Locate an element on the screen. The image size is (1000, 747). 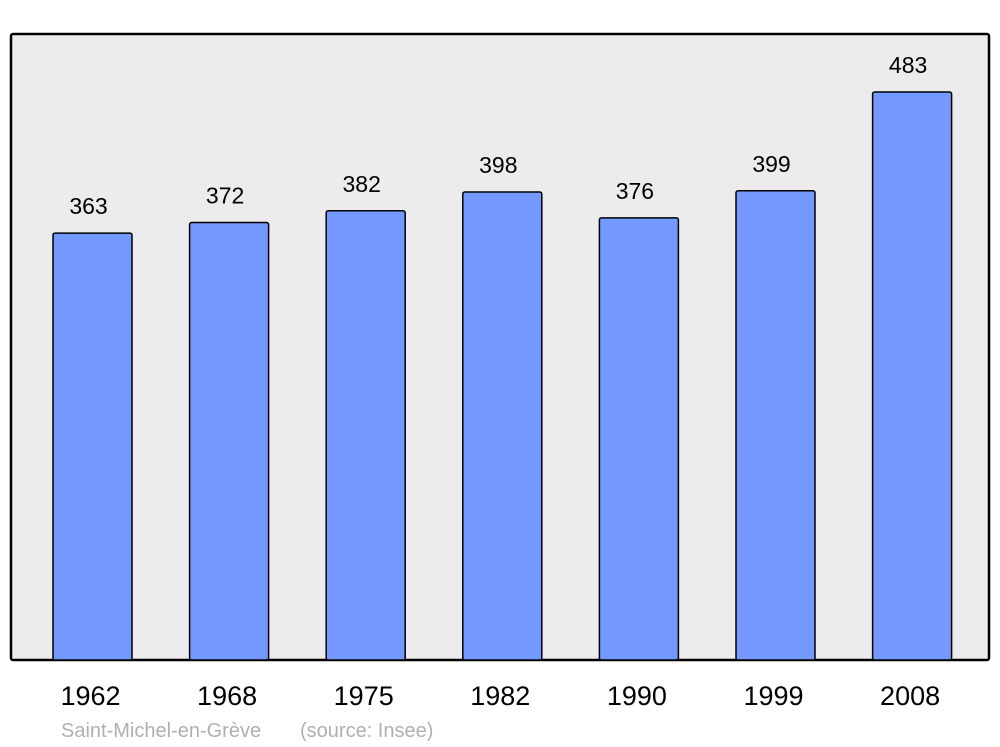
x-tick-label: 1982 is located at coordinates (500, 696).